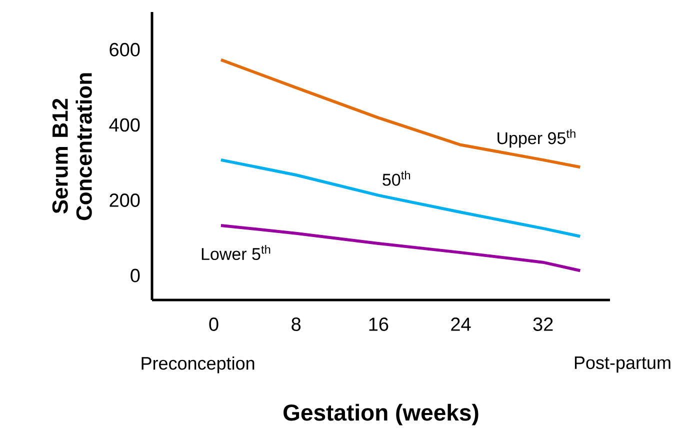  What do you see at coordinates (537, 138) in the screenshot?
I see `series-label: Upper 95$^{th}$` at bounding box center [537, 138].